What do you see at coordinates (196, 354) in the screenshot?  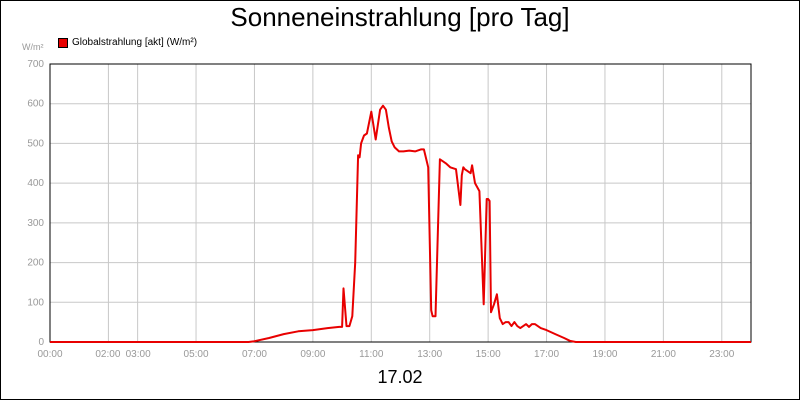 I see `x-tick-label: 05:00` at bounding box center [196, 354].